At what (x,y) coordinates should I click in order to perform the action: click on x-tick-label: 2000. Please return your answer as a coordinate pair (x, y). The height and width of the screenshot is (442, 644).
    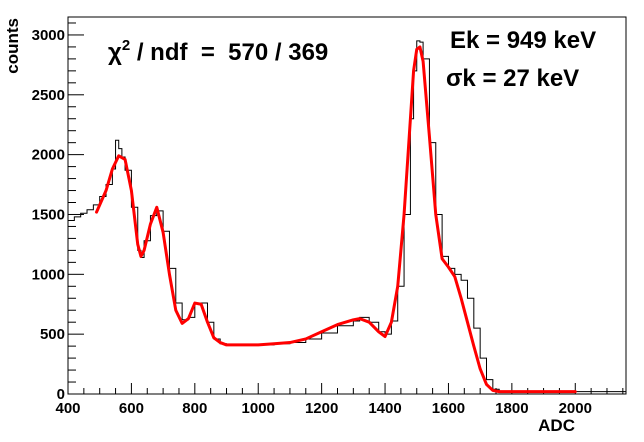
    Looking at the image, I should click on (575, 408).